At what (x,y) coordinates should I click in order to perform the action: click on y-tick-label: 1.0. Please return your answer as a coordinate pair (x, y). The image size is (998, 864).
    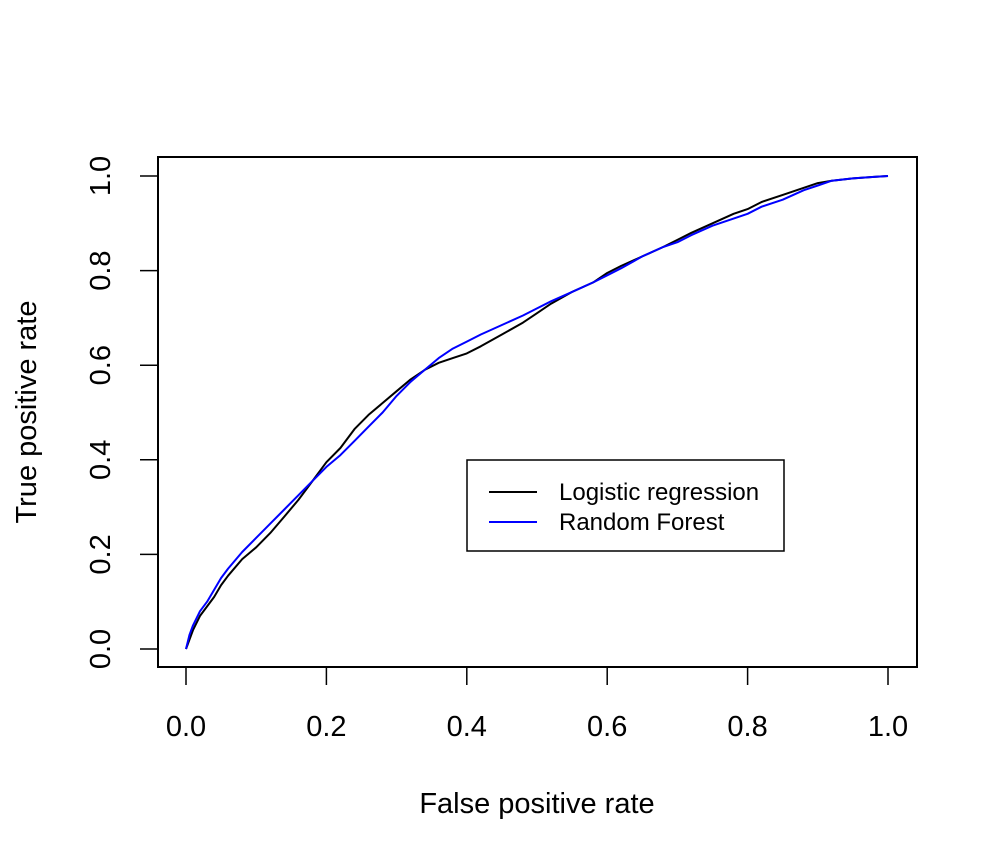
    Looking at the image, I should click on (101, 176).